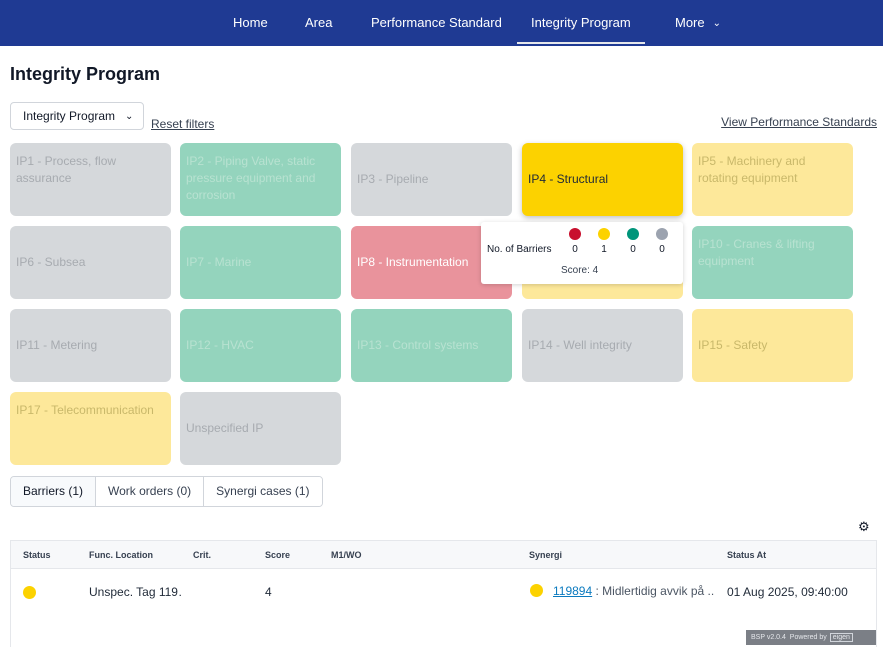  I want to click on grey-count: 0, so click(662, 249).